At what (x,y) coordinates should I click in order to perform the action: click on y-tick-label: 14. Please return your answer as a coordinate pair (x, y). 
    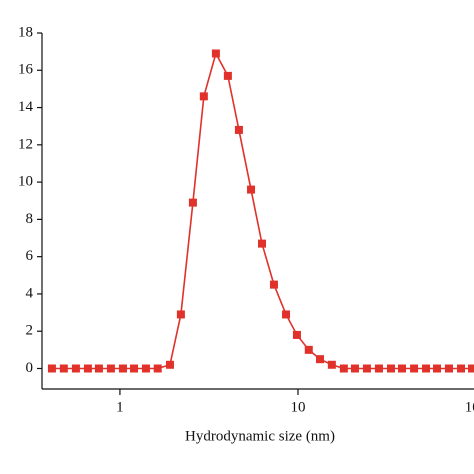
    Looking at the image, I should click on (26, 107).